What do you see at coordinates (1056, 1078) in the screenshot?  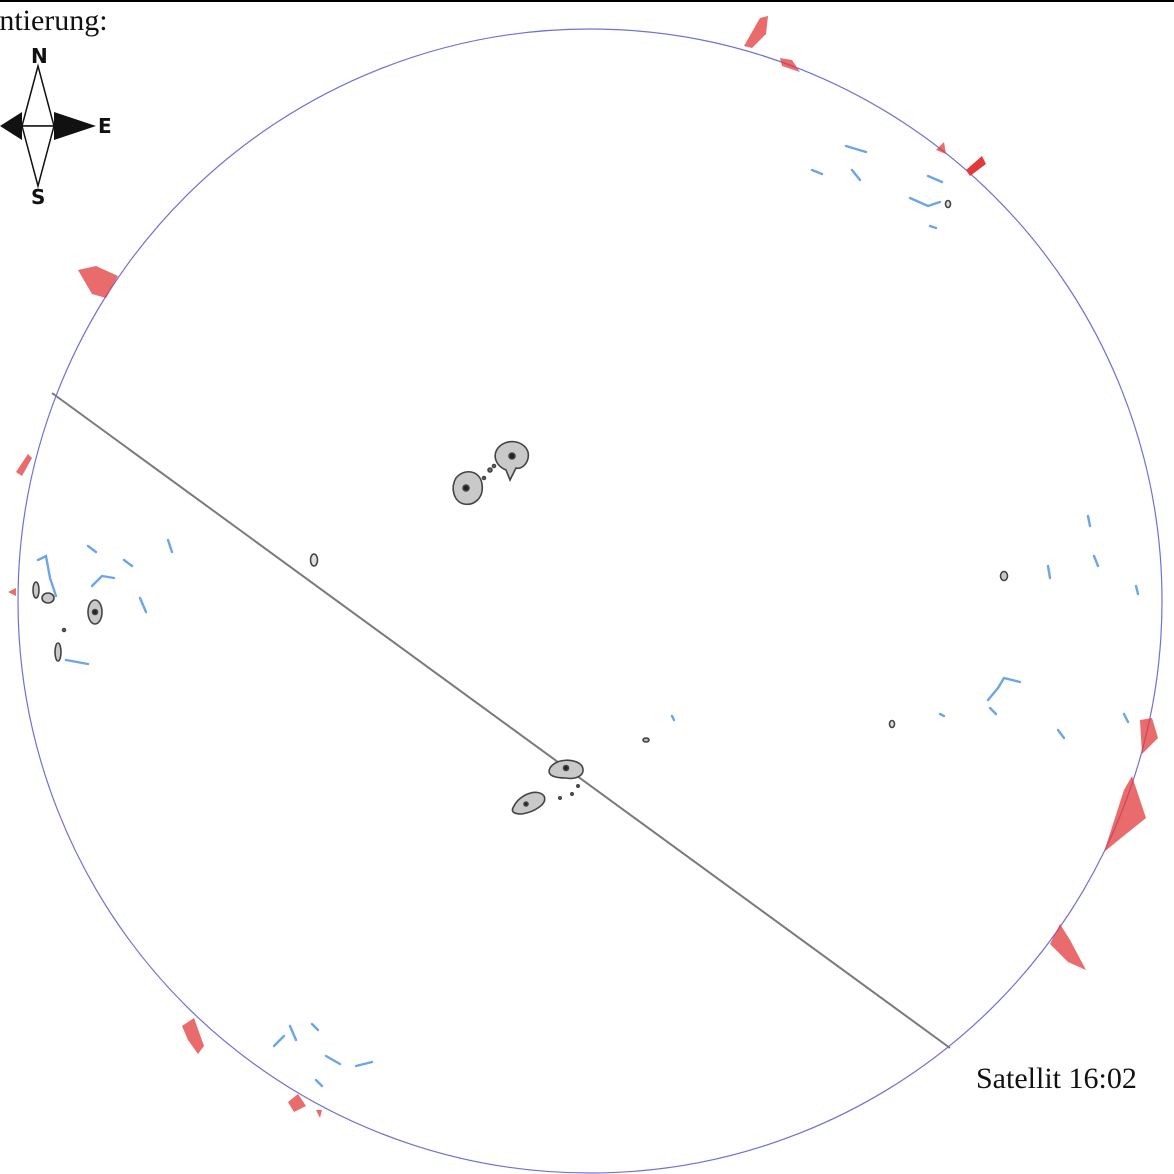 I see `satellite-time-label: Satellit 16:02` at bounding box center [1056, 1078].